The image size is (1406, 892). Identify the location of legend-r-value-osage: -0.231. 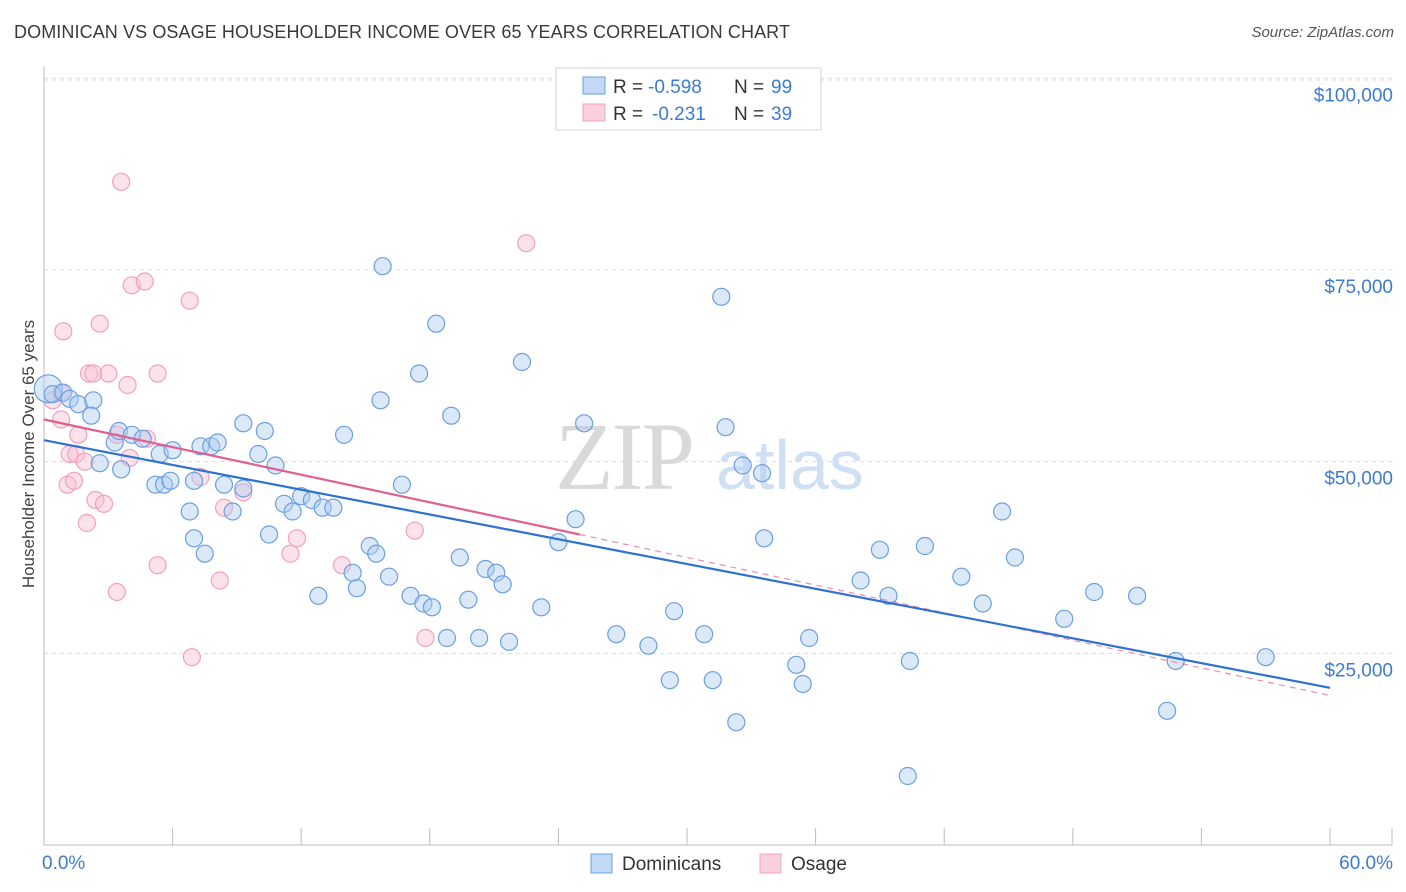
(679, 114).